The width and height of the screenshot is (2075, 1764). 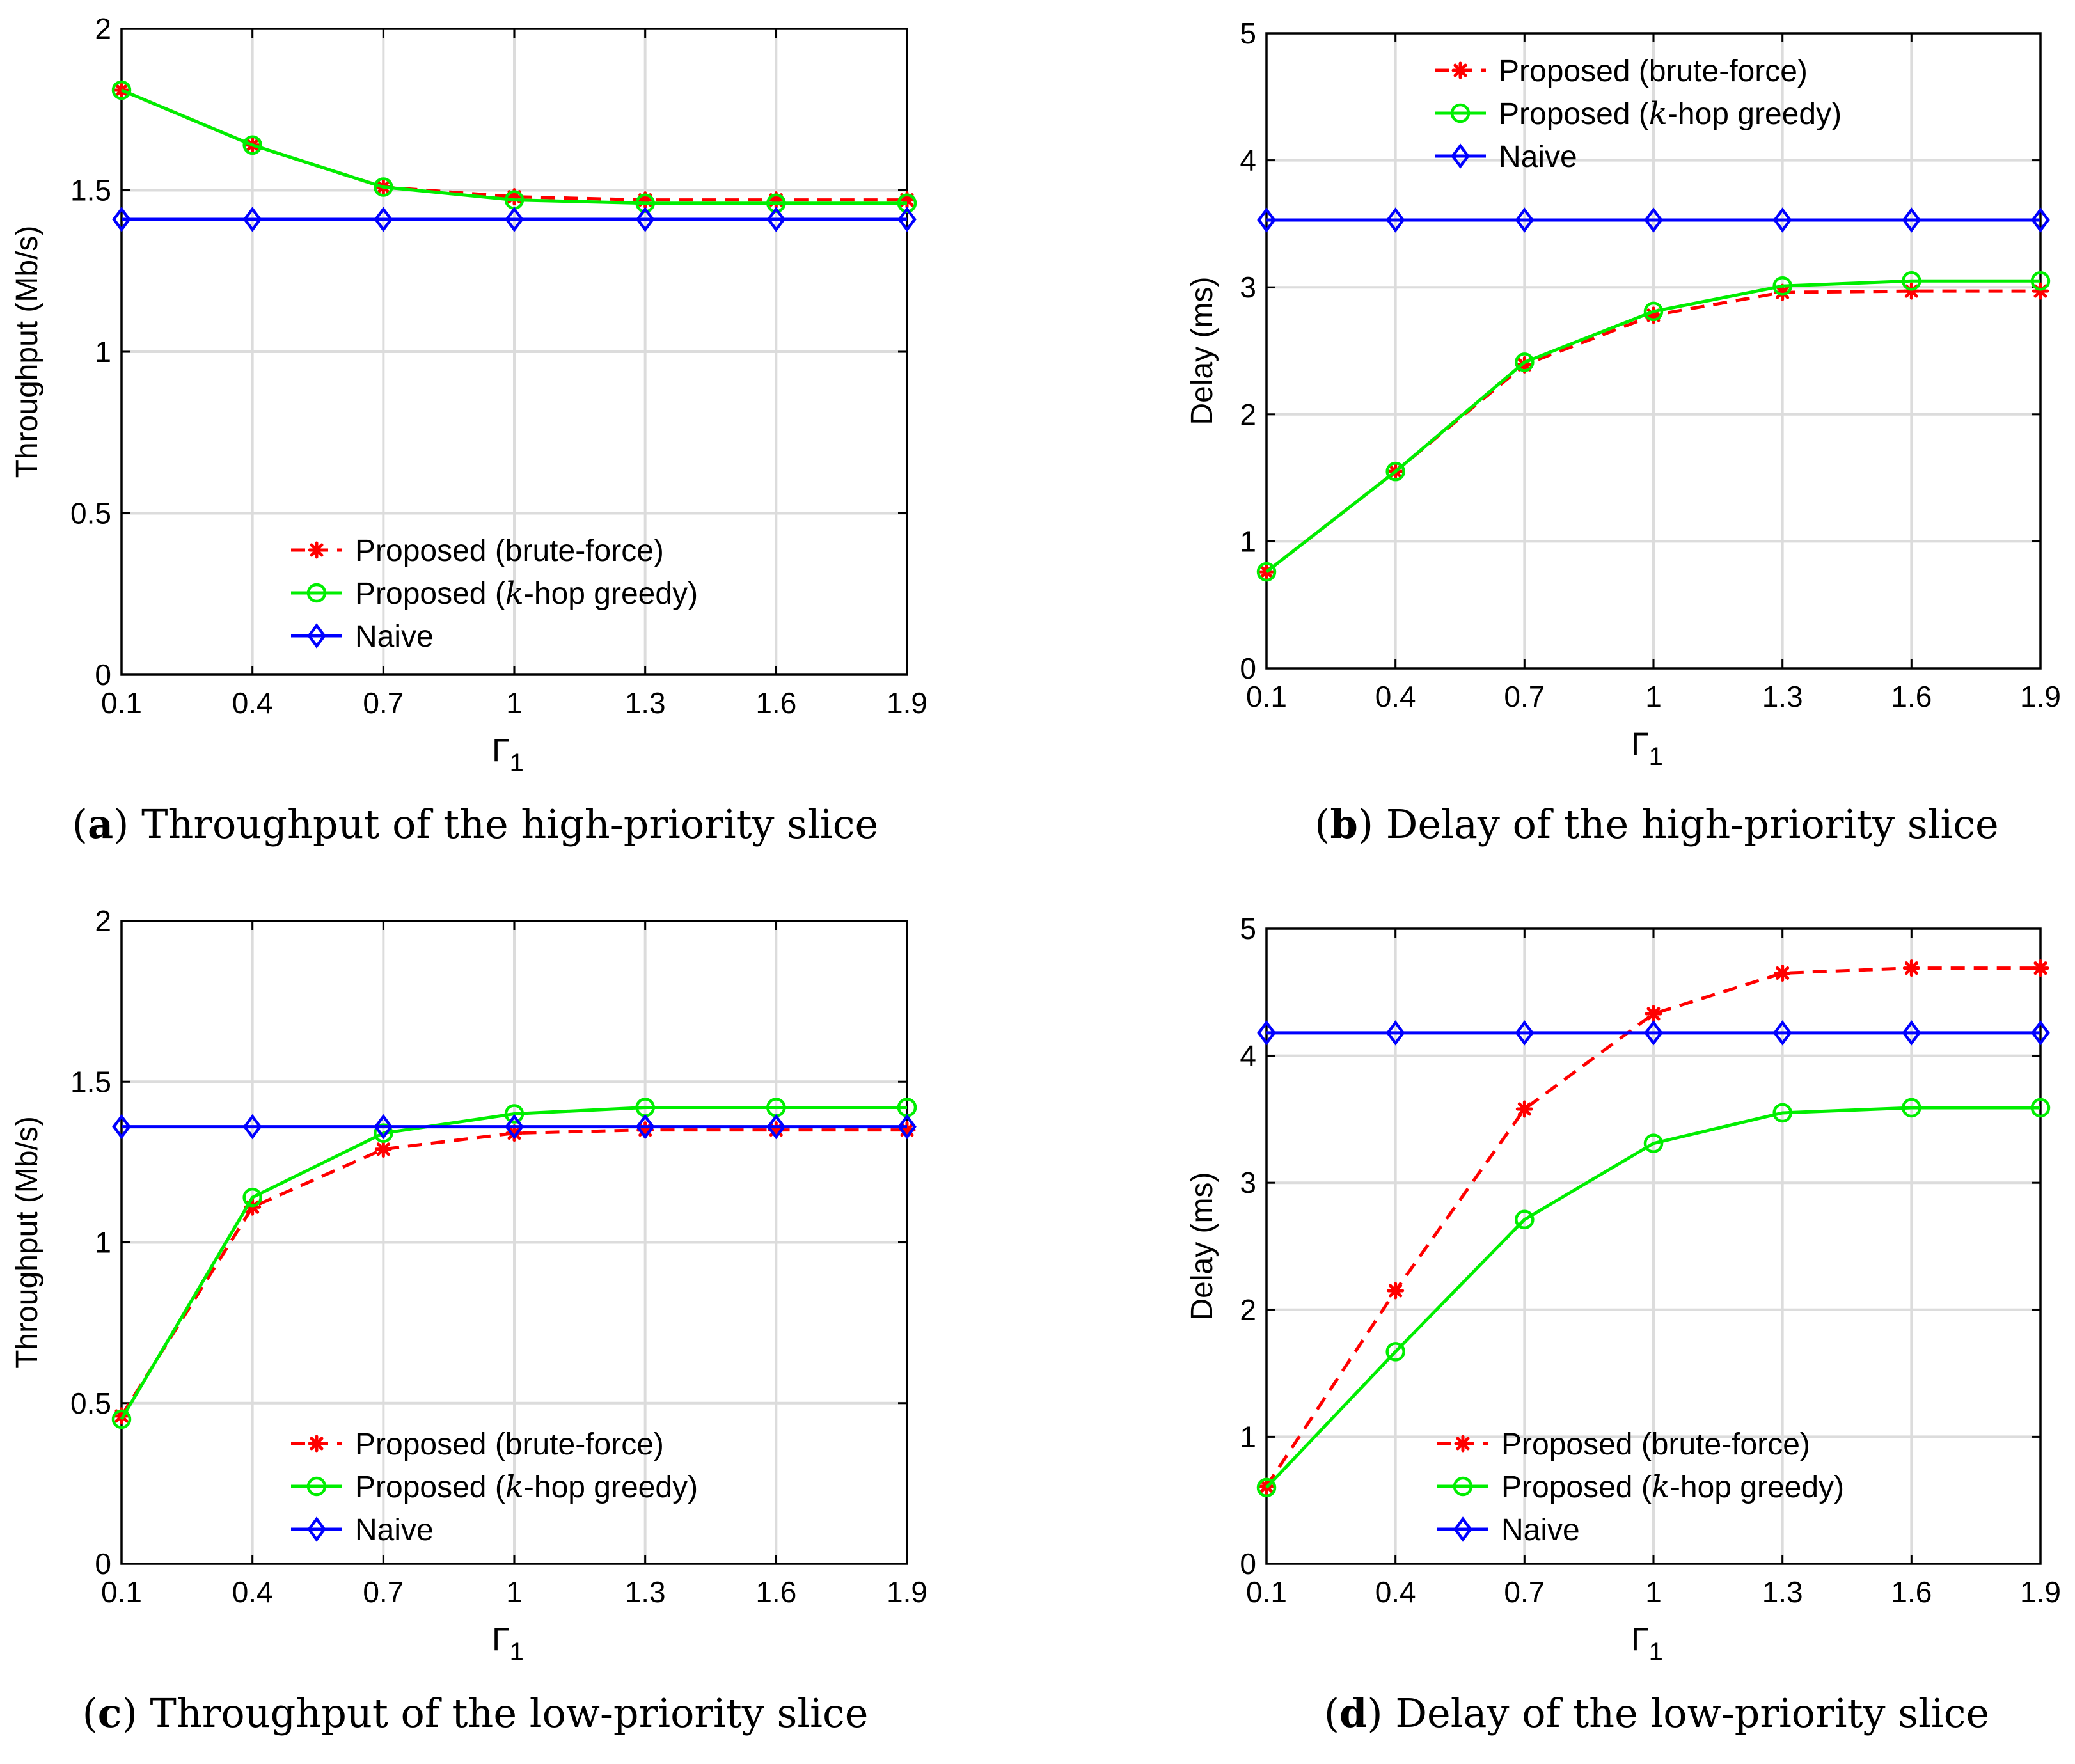 I want to click on legend-label: Naive, so click(x=395, y=637).